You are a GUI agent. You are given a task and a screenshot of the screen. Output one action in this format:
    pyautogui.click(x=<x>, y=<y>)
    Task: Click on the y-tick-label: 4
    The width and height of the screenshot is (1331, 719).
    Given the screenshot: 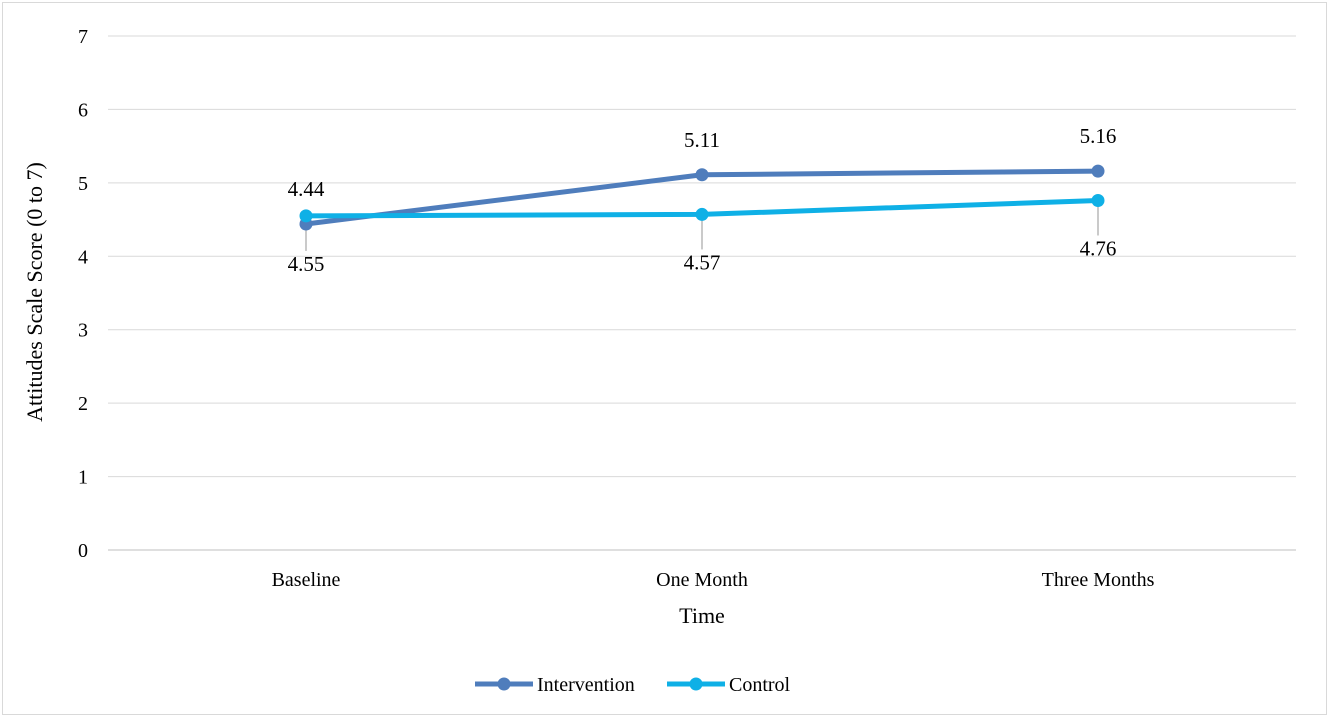 What is the action you would take?
    pyautogui.click(x=83, y=257)
    